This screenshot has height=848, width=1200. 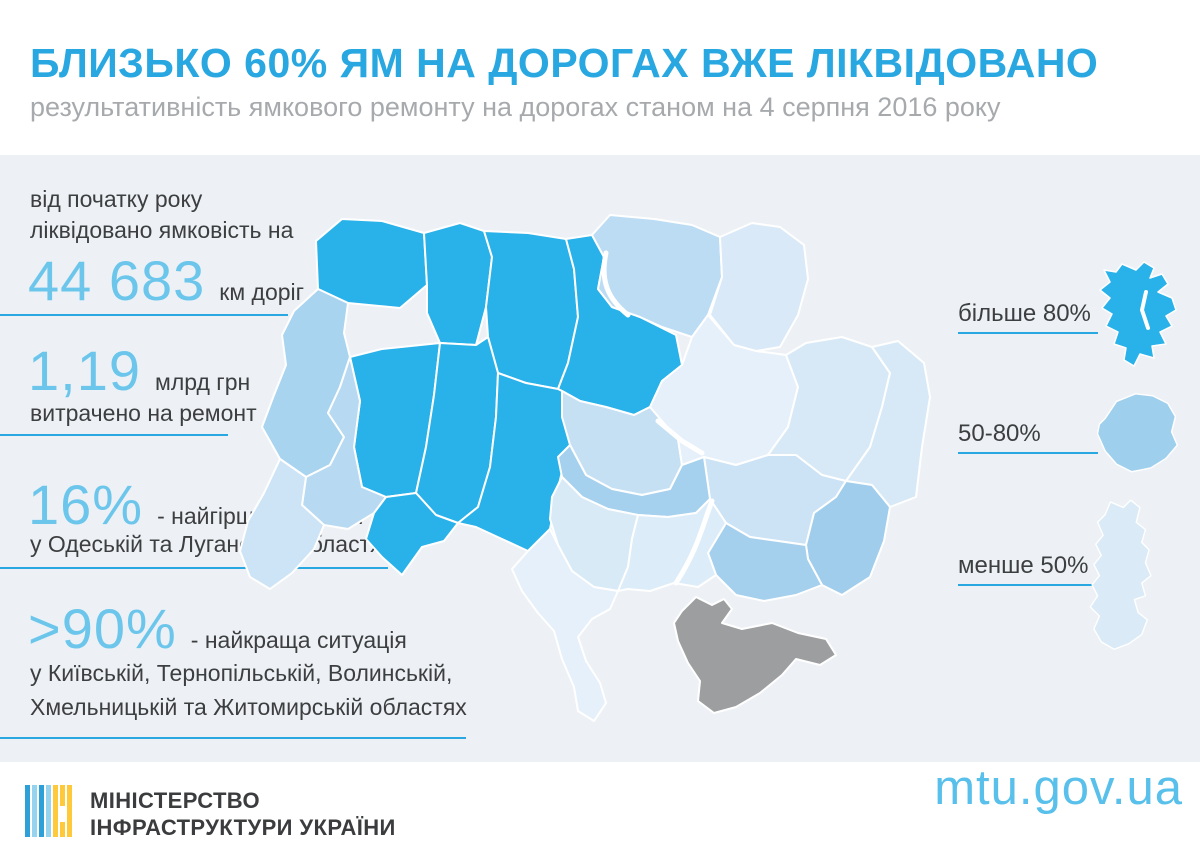 What do you see at coordinates (1144, 310) in the screenshot?
I see `legend-shape-reservoir-notch` at bounding box center [1144, 310].